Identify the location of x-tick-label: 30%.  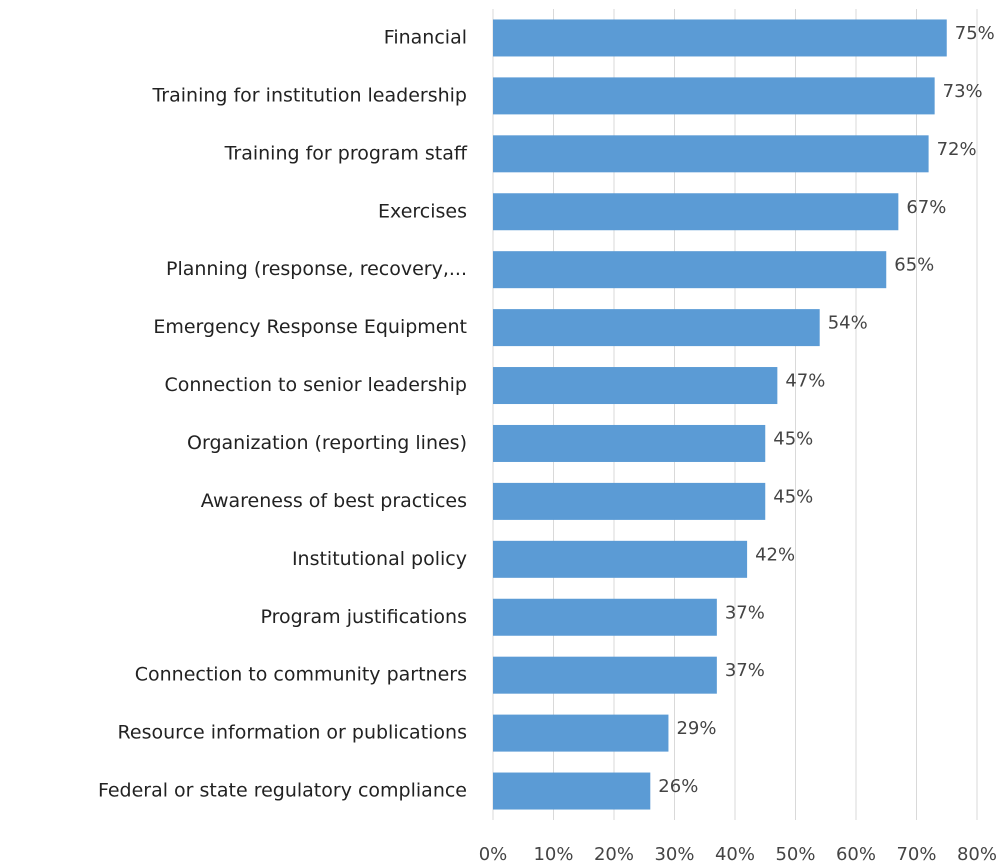
(674, 854).